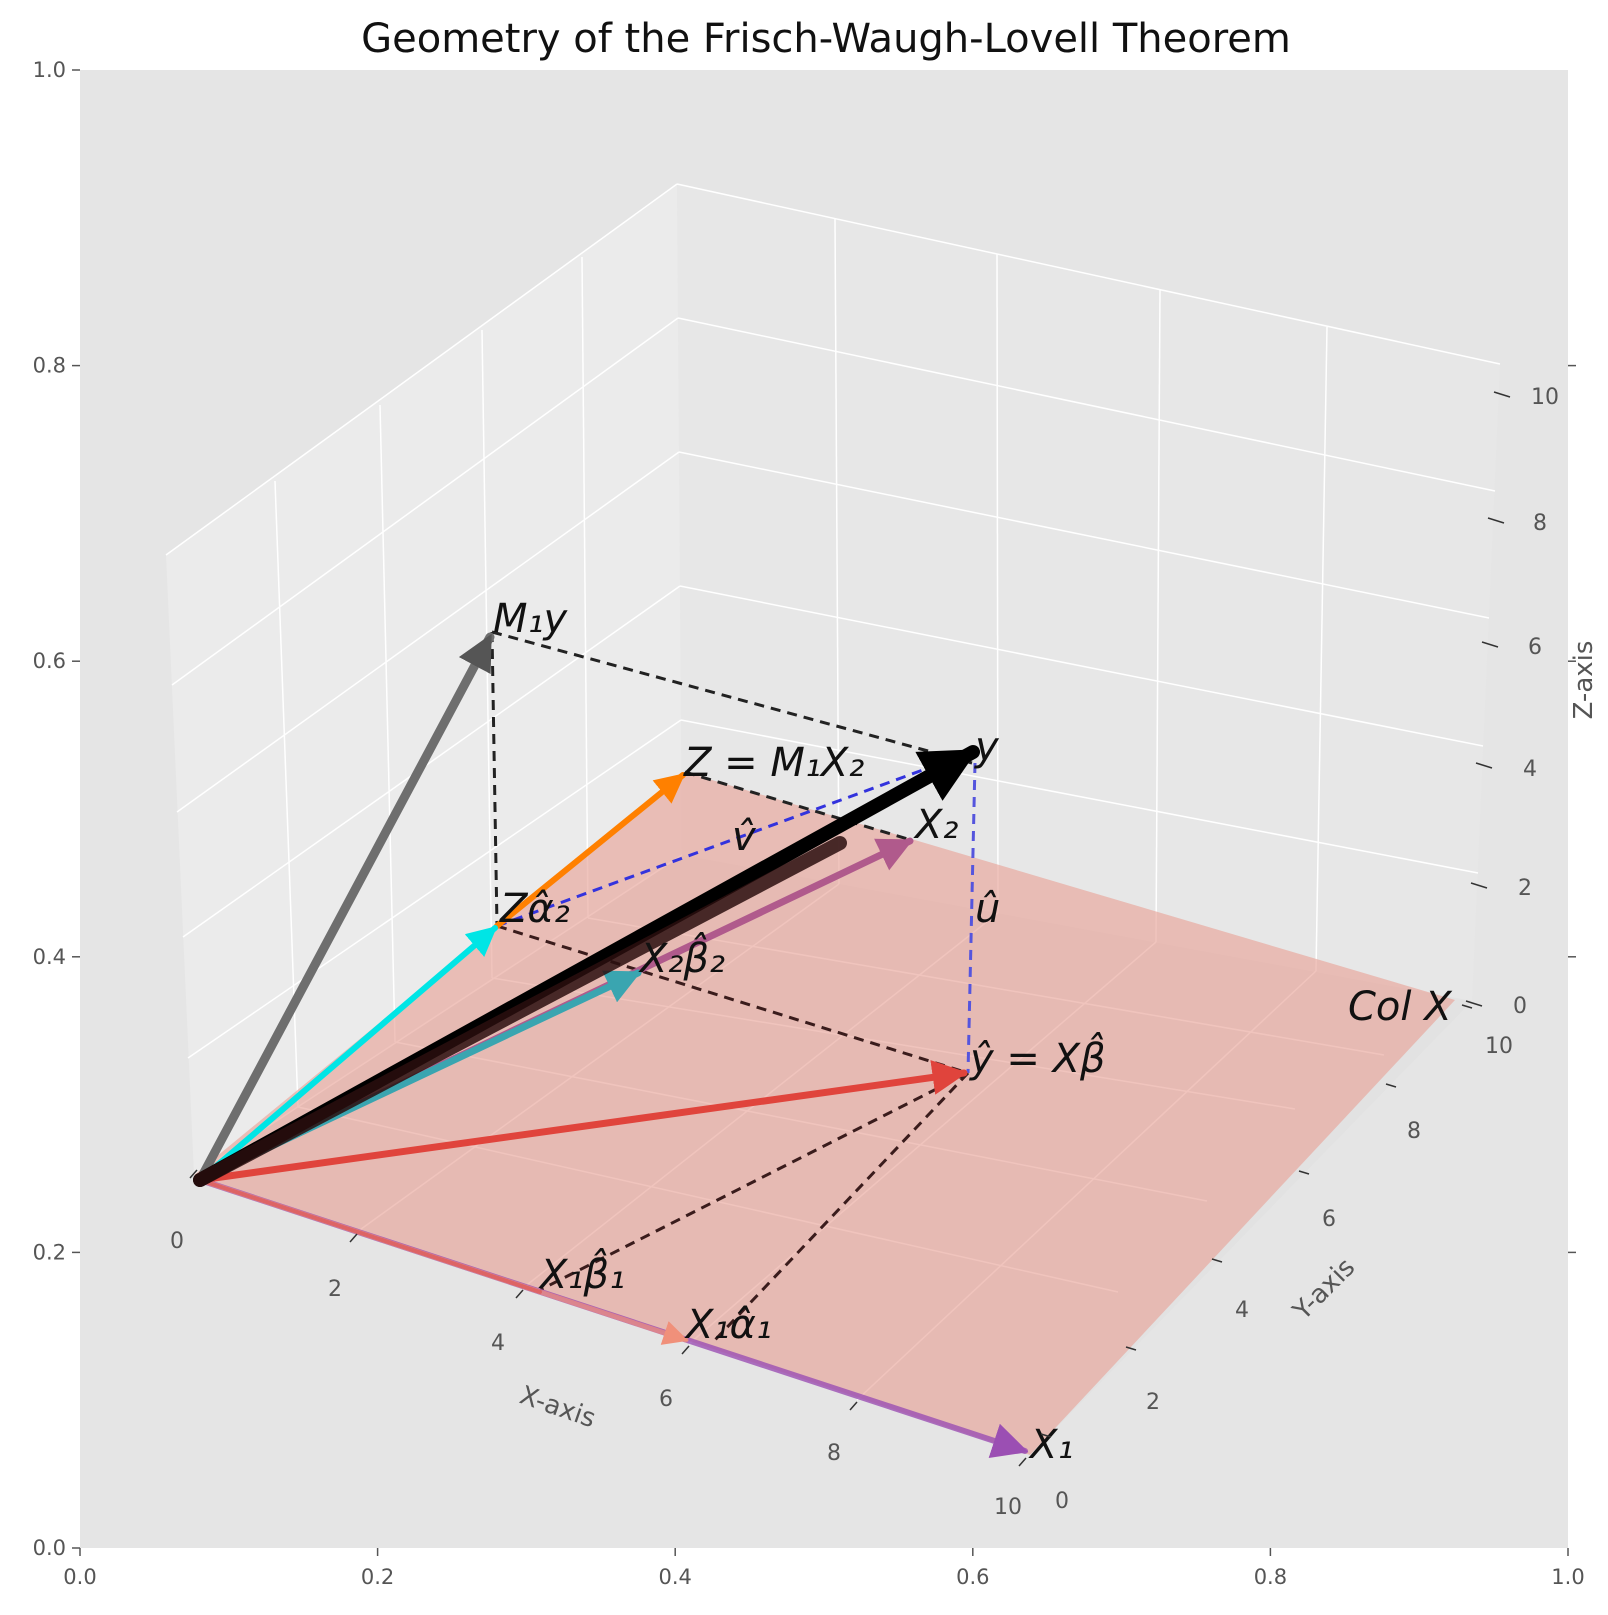  What do you see at coordinates (1153, 1402) in the screenshot?
I see `y3d-tick-2: 2` at bounding box center [1153, 1402].